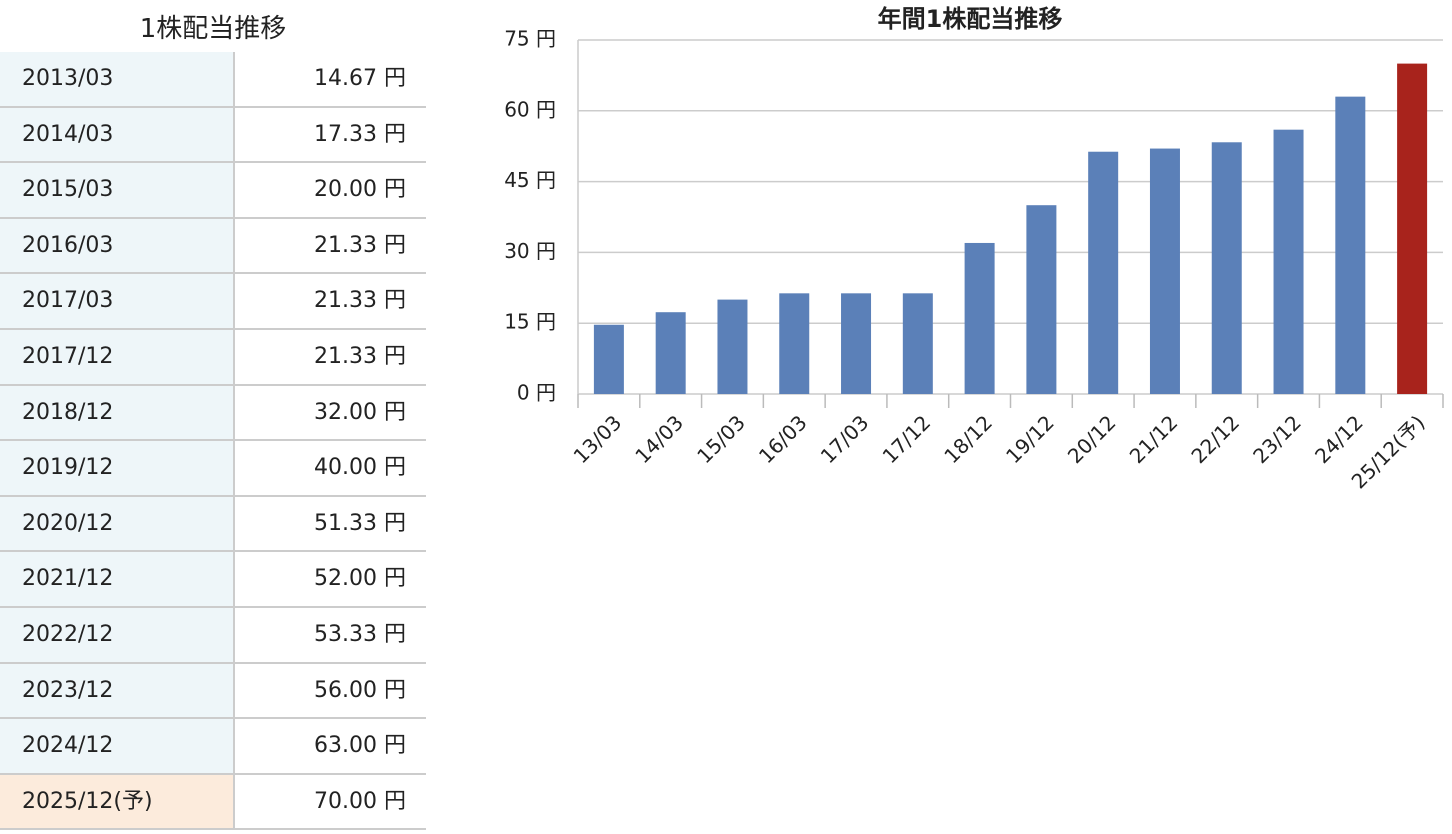  Describe the element at coordinates (117, 690) in the screenshot. I see `period-cell: 2023/12` at that location.